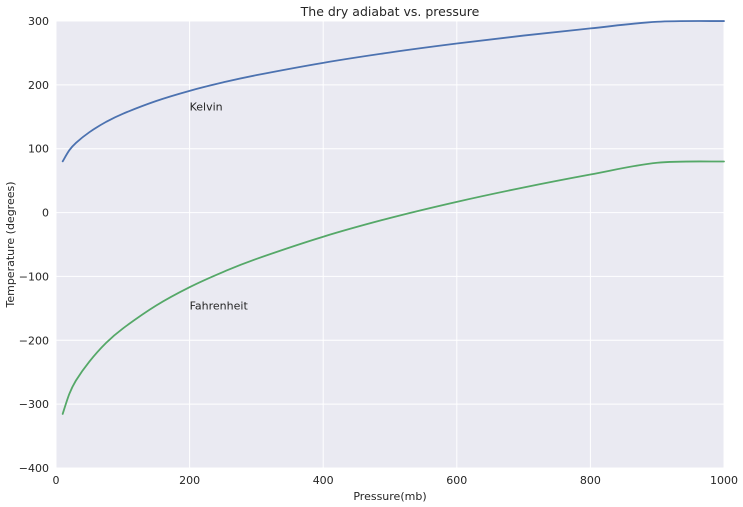  I want to click on y-tick-label: −400, so click(34, 468).